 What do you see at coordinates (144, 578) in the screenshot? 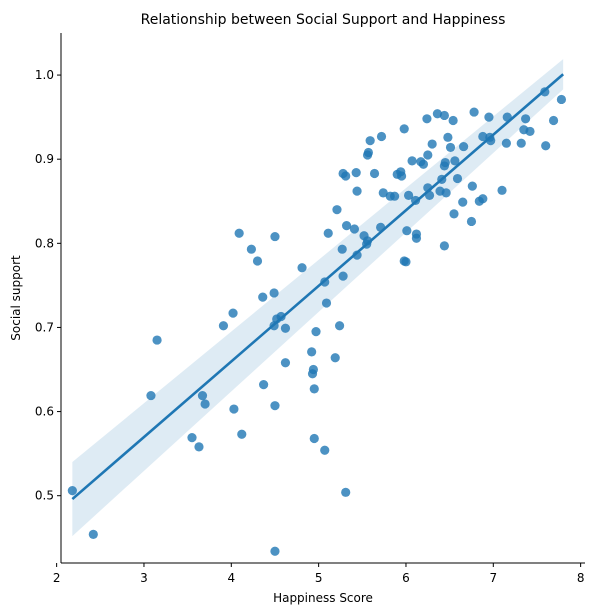
I see `x-tick-label: 3` at bounding box center [144, 578].